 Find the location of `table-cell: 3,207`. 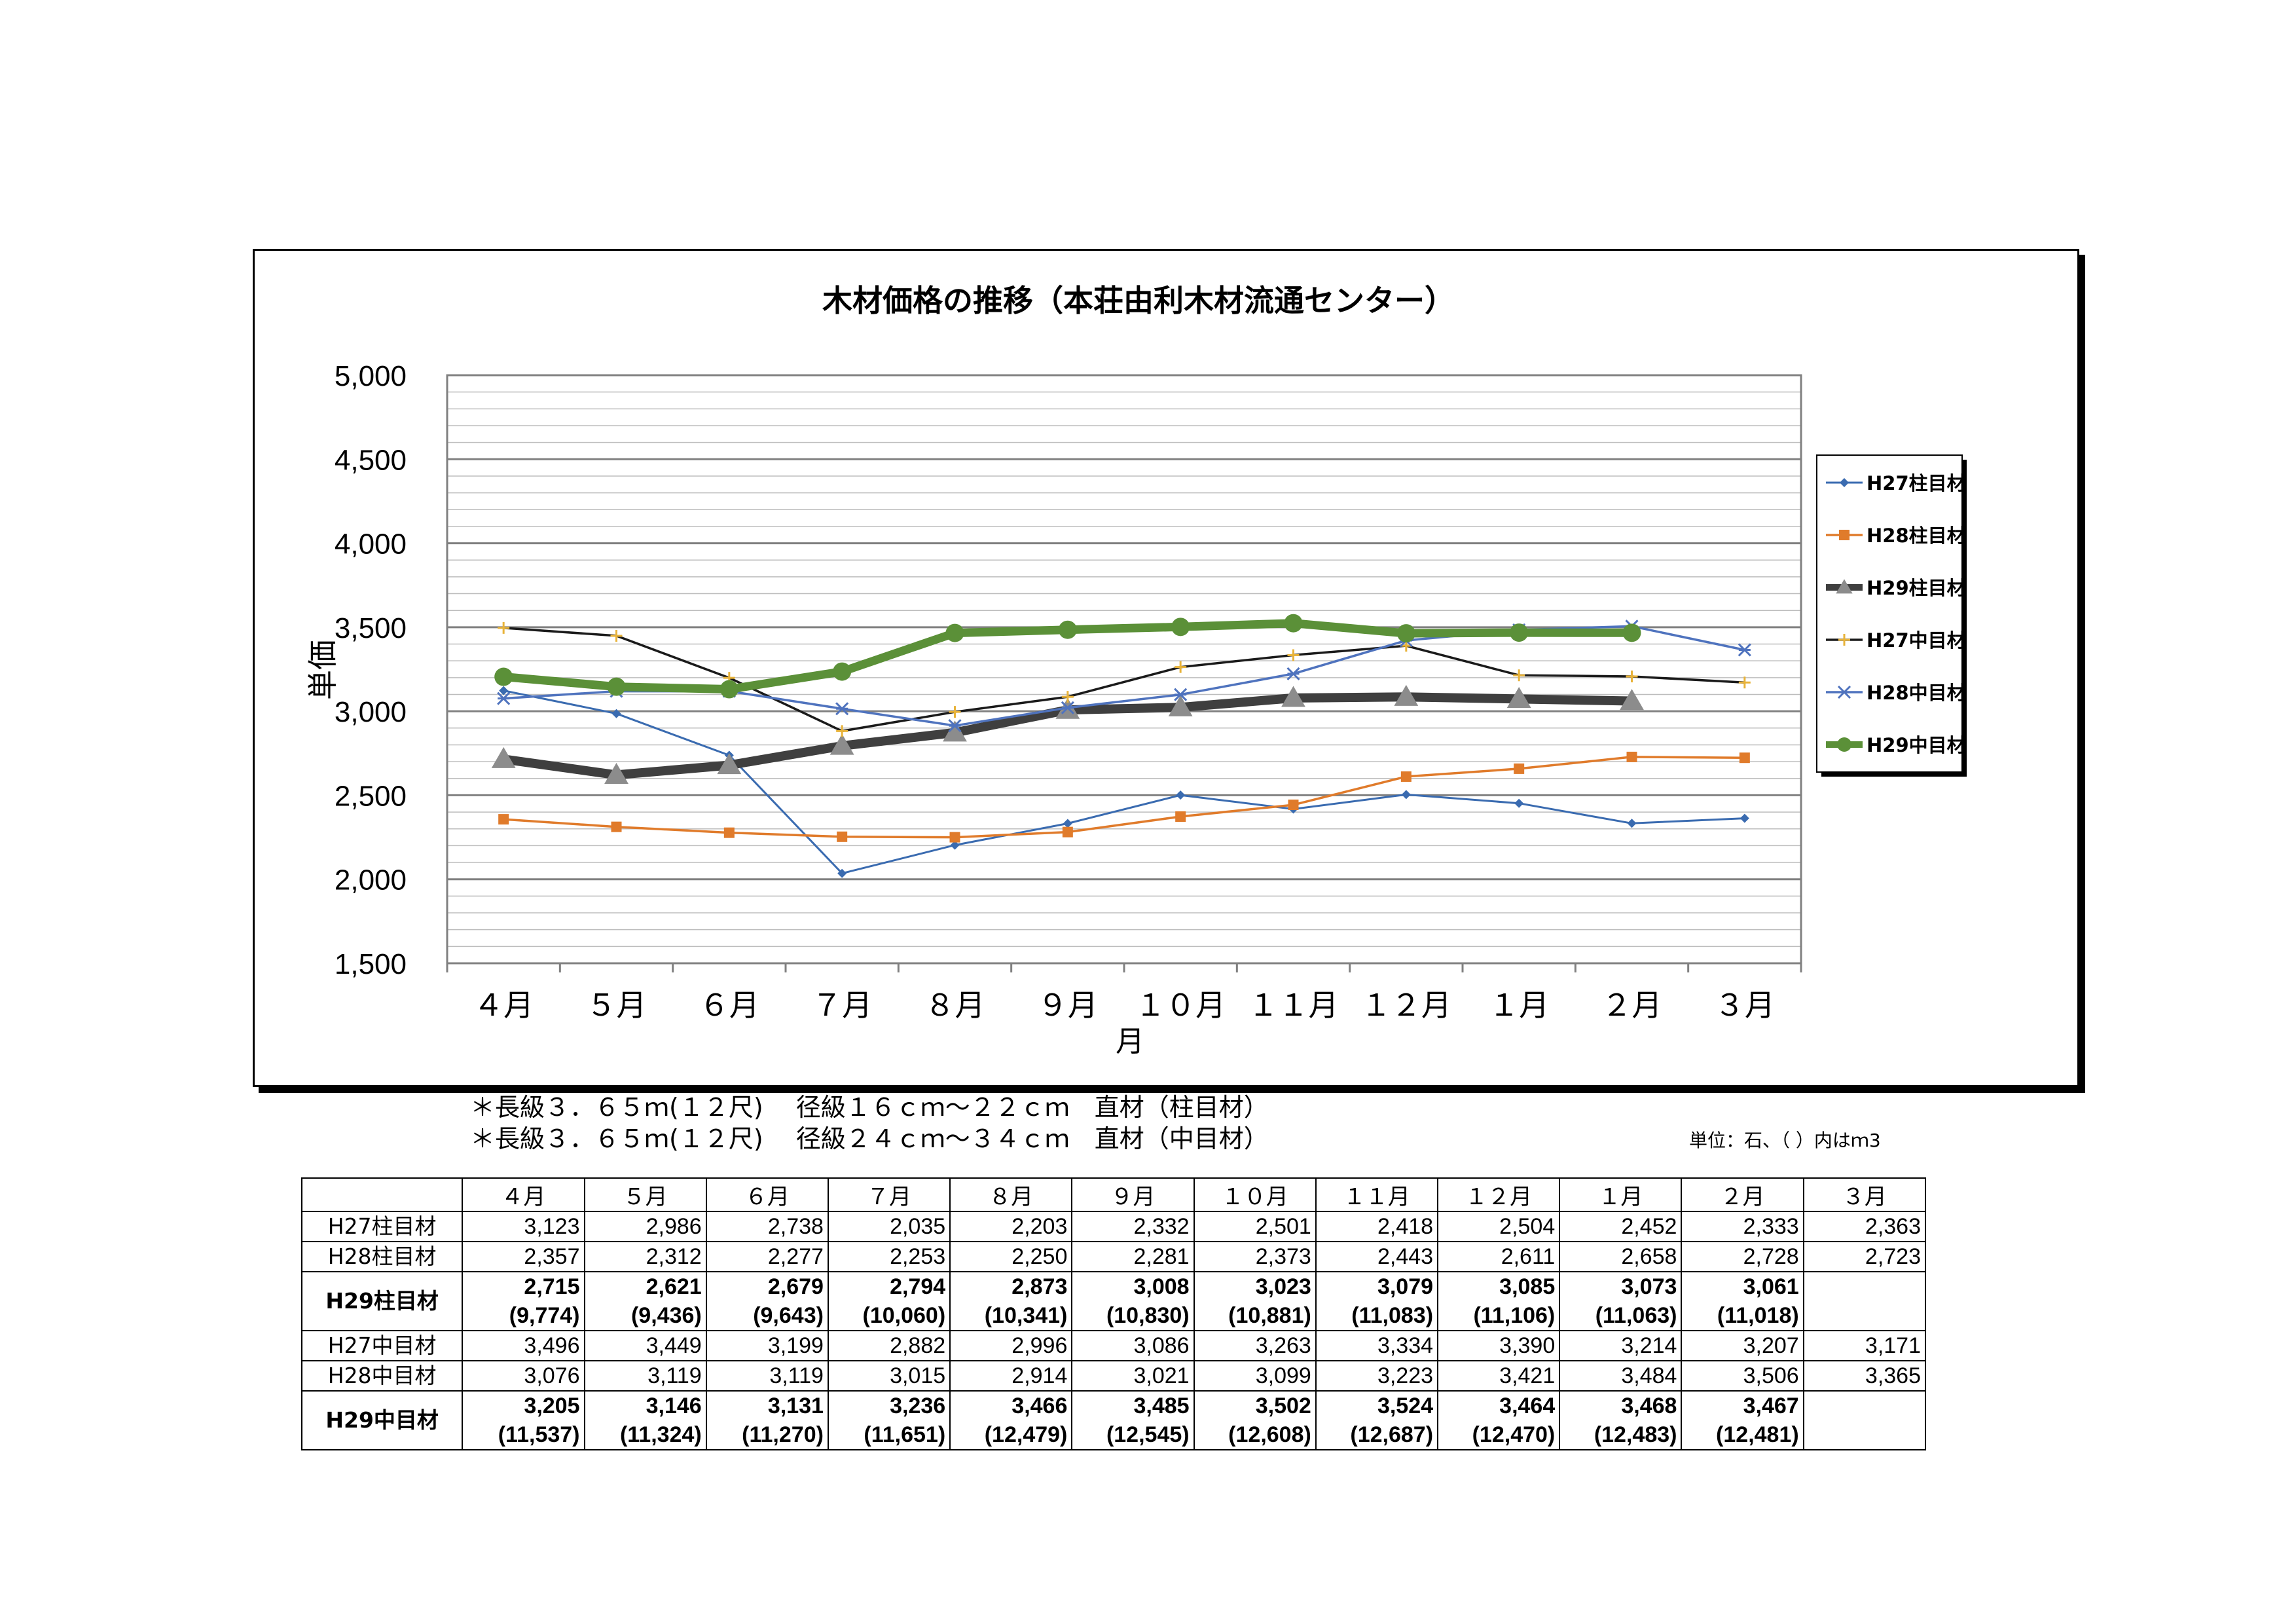

table-cell: 3,207 is located at coordinates (1742, 1345).